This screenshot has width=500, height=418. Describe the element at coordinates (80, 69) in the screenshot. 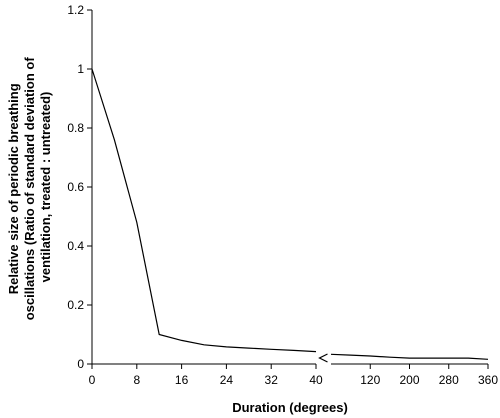

I see `y-tick-label: 1` at that location.